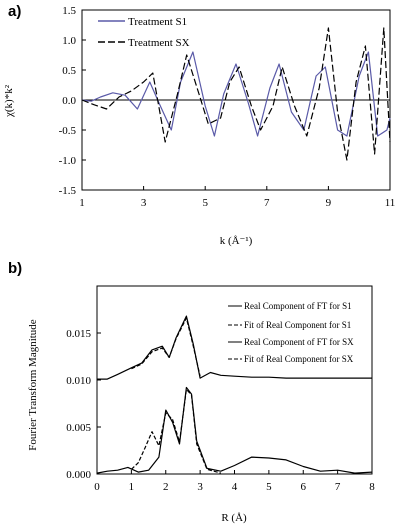 This screenshot has width=402, height=530. I want to click on panel-a-ytick-label: 0.0, so click(69, 101).